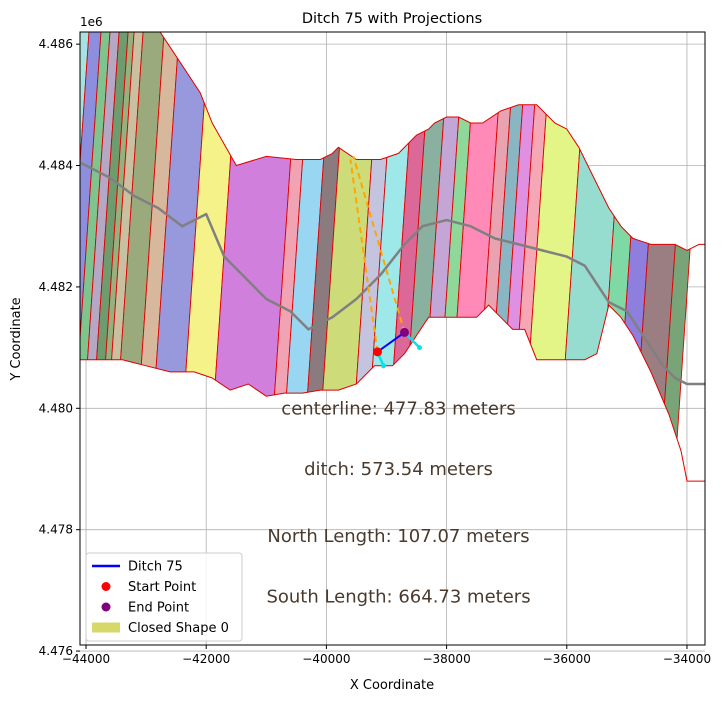  I want to click on y-axis: 4.476 4.478 4.480 4.482 4.484 4.486, so click(59, 347).